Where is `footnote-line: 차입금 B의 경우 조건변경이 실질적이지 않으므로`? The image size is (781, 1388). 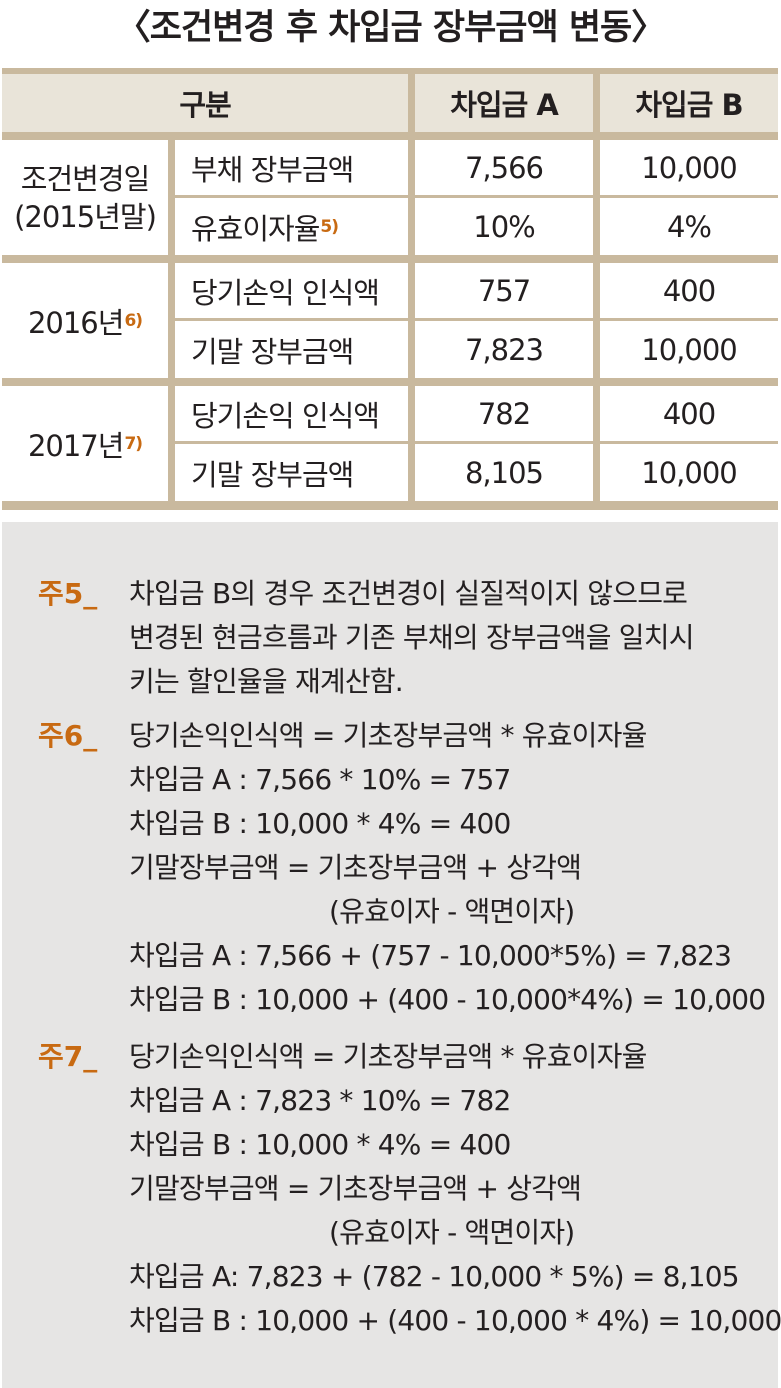
footnote-line: 차입금 B의 경우 조건변경이 실질적이지 않으므로 is located at coordinates (408, 593).